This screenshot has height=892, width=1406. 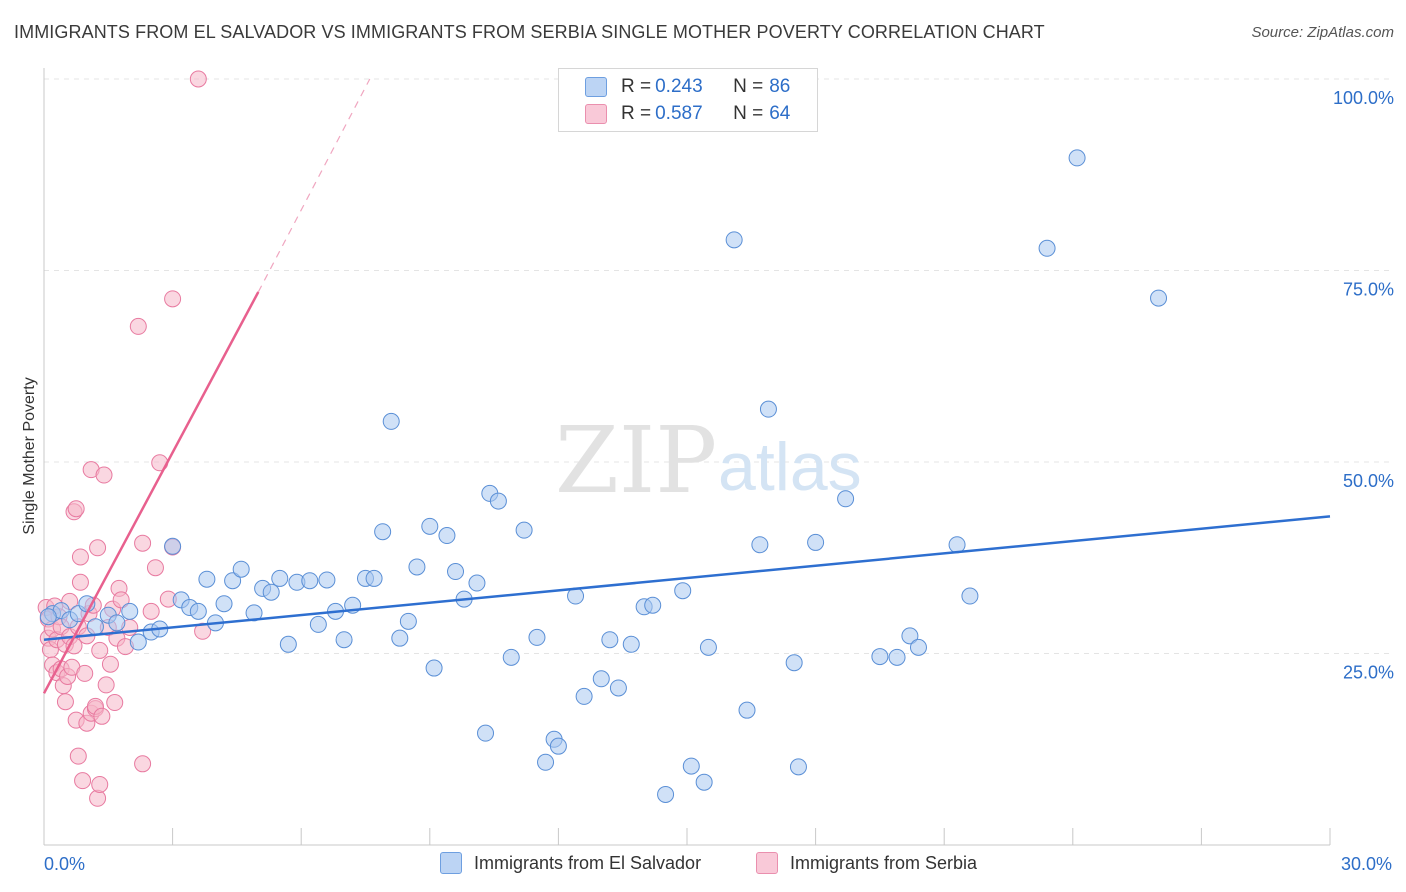 I want to click on series-serbia-points, so click(x=124, y=438).